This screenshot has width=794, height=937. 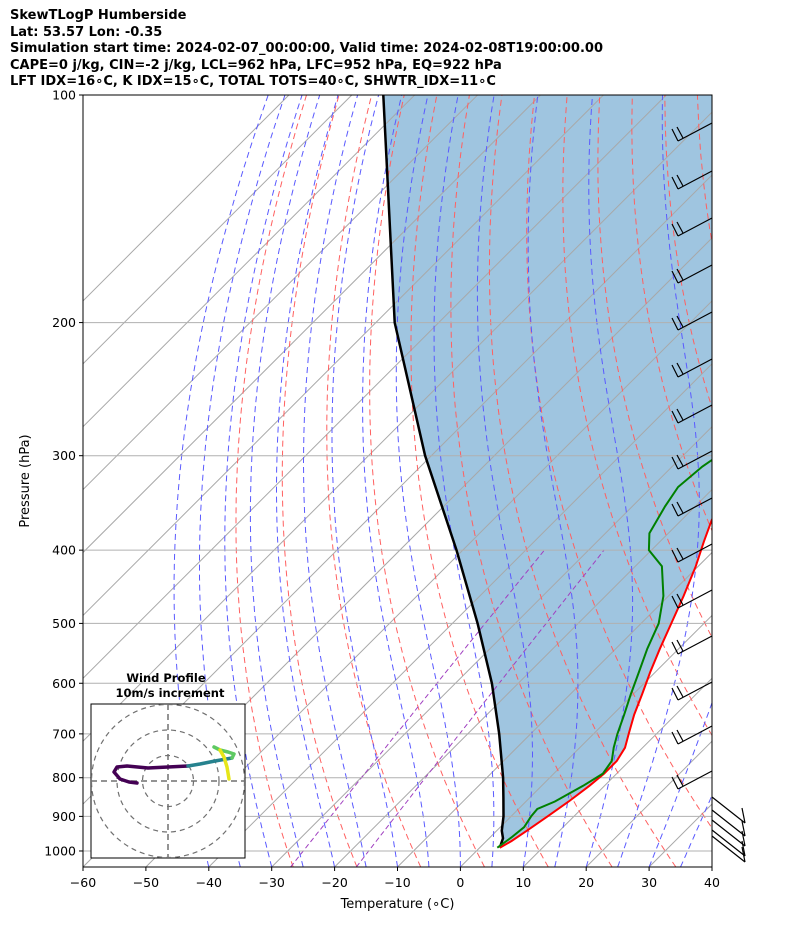 I want to click on y-tick-label: 800, so click(x=64, y=777).